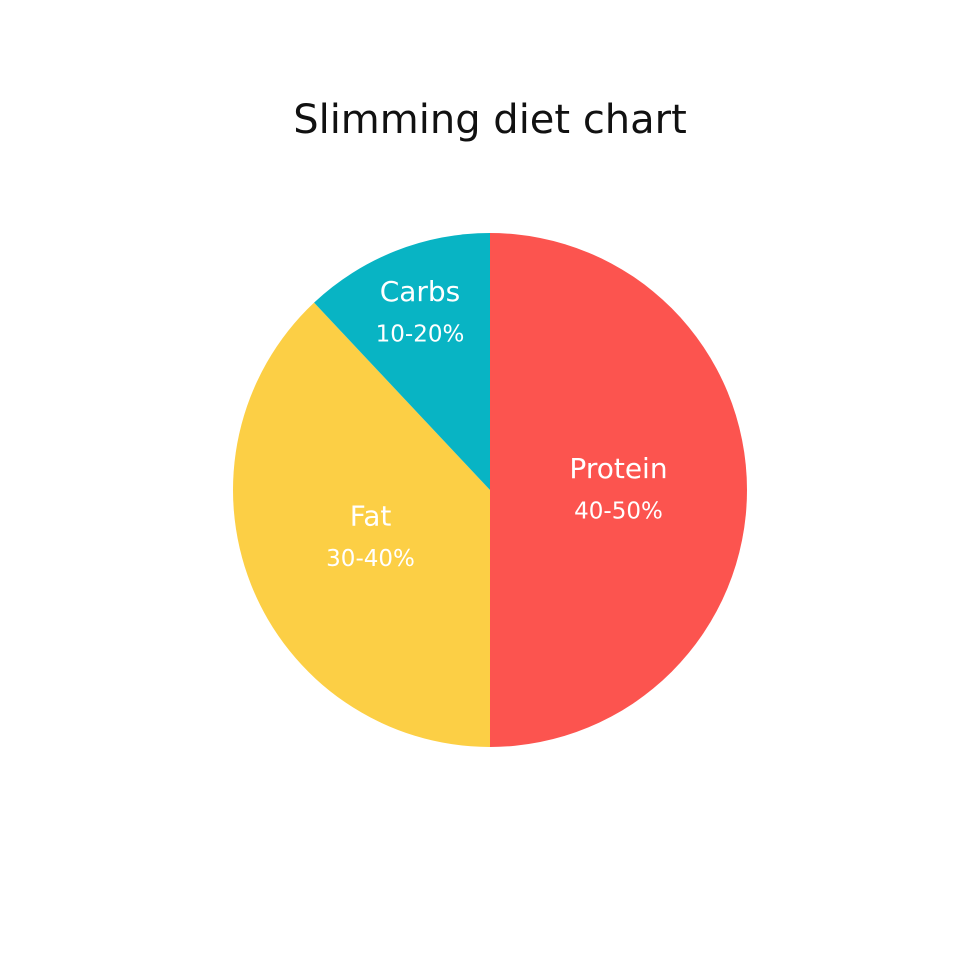 This screenshot has width=980, height=980. I want to click on slice-label: Fat, so click(371, 515).